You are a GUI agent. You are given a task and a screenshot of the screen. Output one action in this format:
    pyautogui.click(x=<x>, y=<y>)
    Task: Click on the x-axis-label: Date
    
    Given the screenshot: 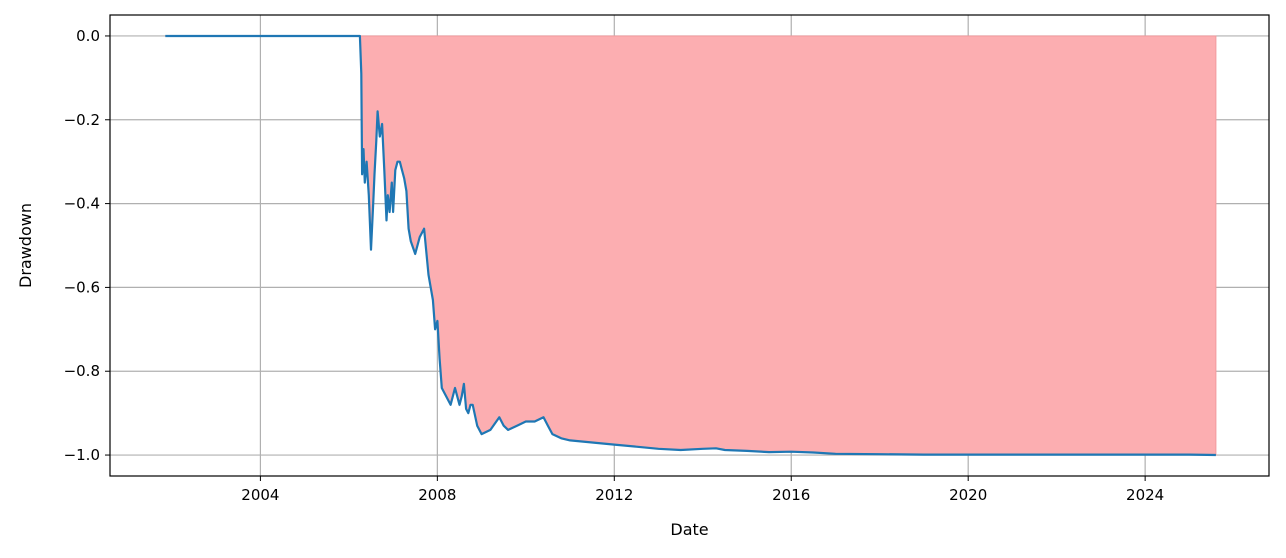 What is the action you would take?
    pyautogui.click(x=689, y=529)
    